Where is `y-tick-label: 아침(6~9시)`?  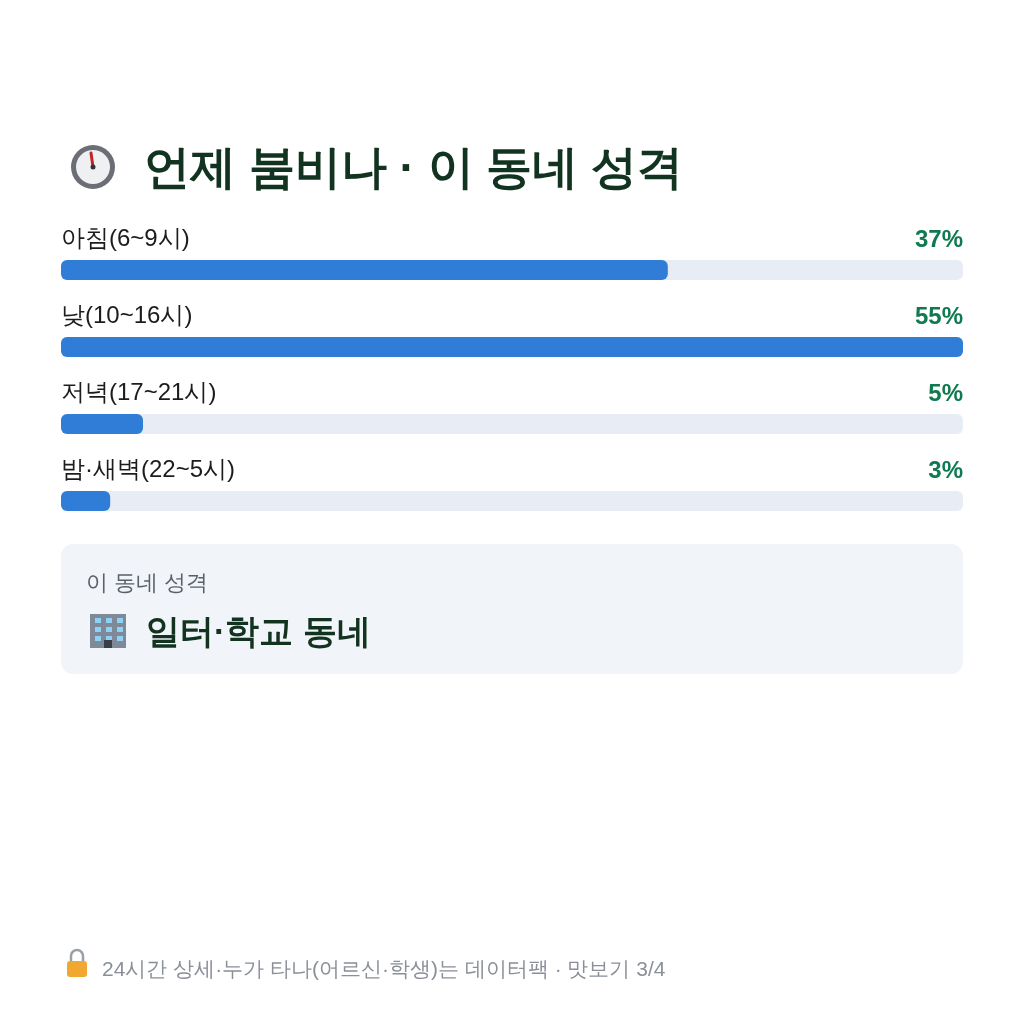
y-tick-label: 아침(6~9시) is located at coordinates (125, 237).